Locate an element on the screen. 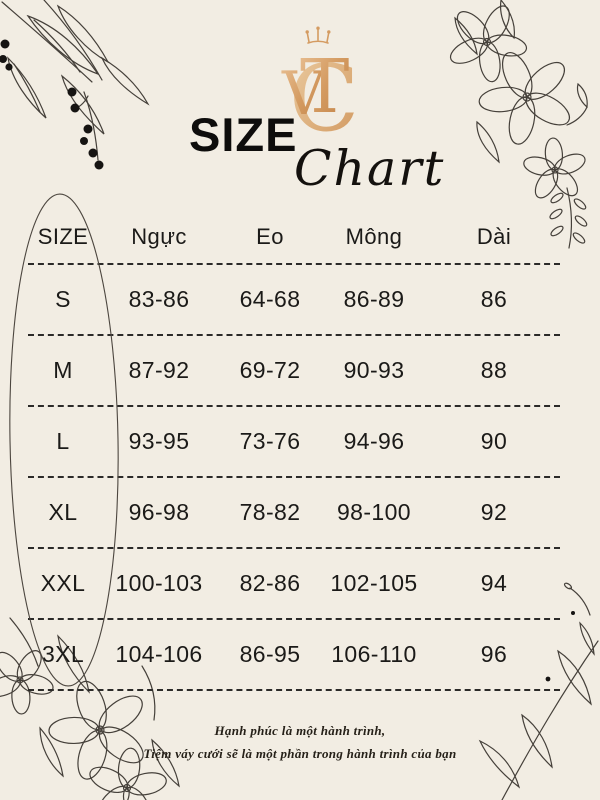  length-value: 86 is located at coordinates (494, 299).